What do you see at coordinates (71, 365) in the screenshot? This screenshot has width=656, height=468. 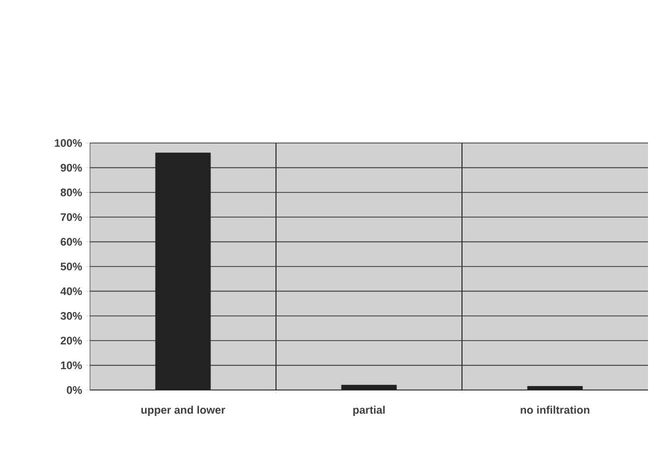 I see `y-tick-label: 10%` at bounding box center [71, 365].